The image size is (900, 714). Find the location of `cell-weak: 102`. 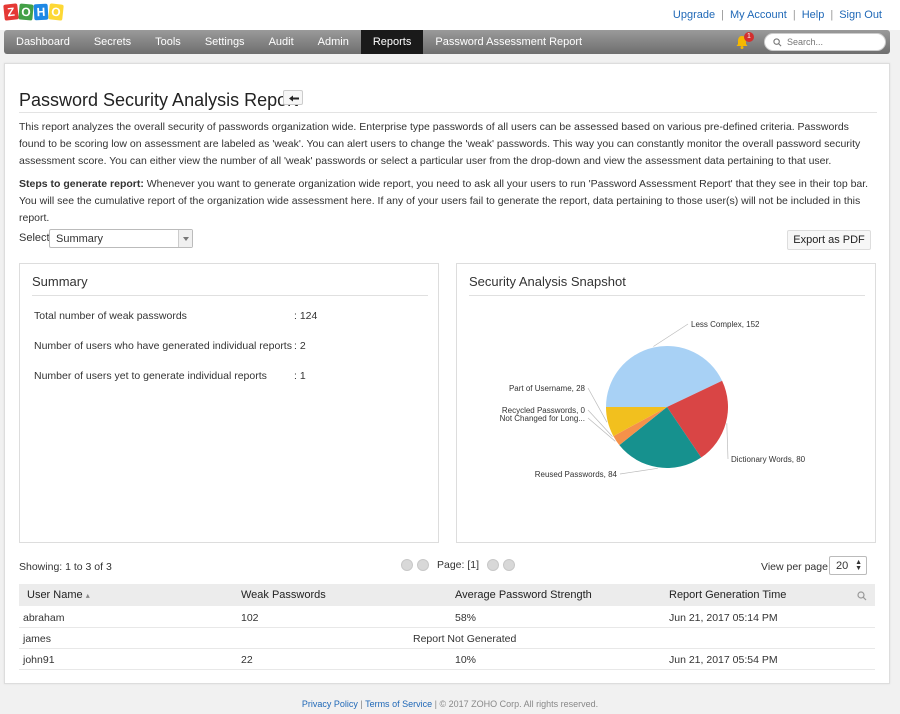

cell-weak: 102 is located at coordinates (250, 618).